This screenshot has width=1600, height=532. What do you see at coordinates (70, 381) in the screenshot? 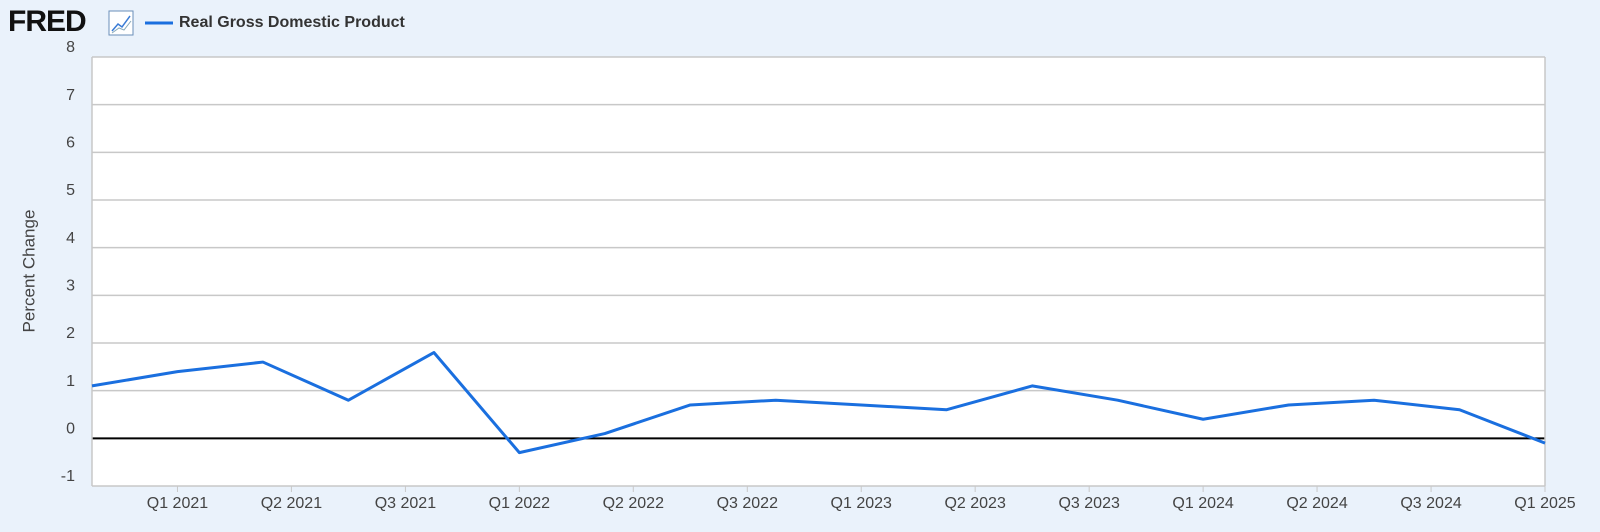
I see `y-tick-label: 1` at bounding box center [70, 381].